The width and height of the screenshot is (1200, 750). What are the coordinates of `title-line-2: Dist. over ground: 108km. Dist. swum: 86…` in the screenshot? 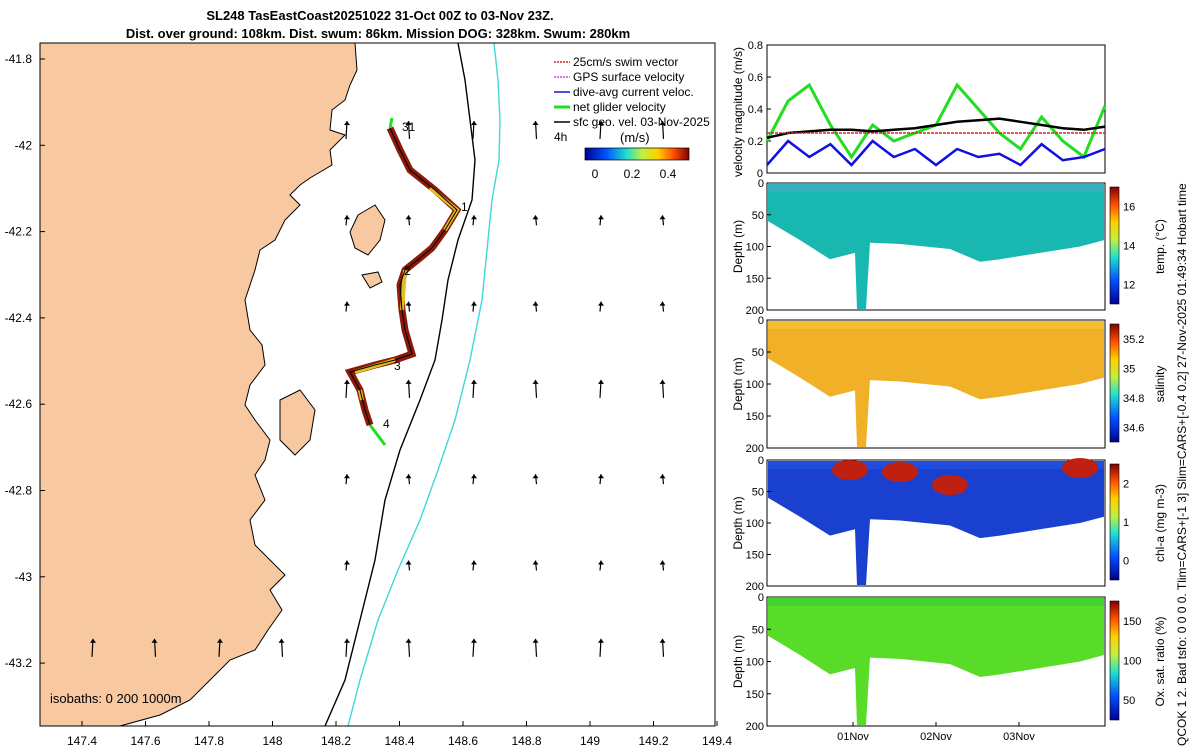 It's located at (378, 33).